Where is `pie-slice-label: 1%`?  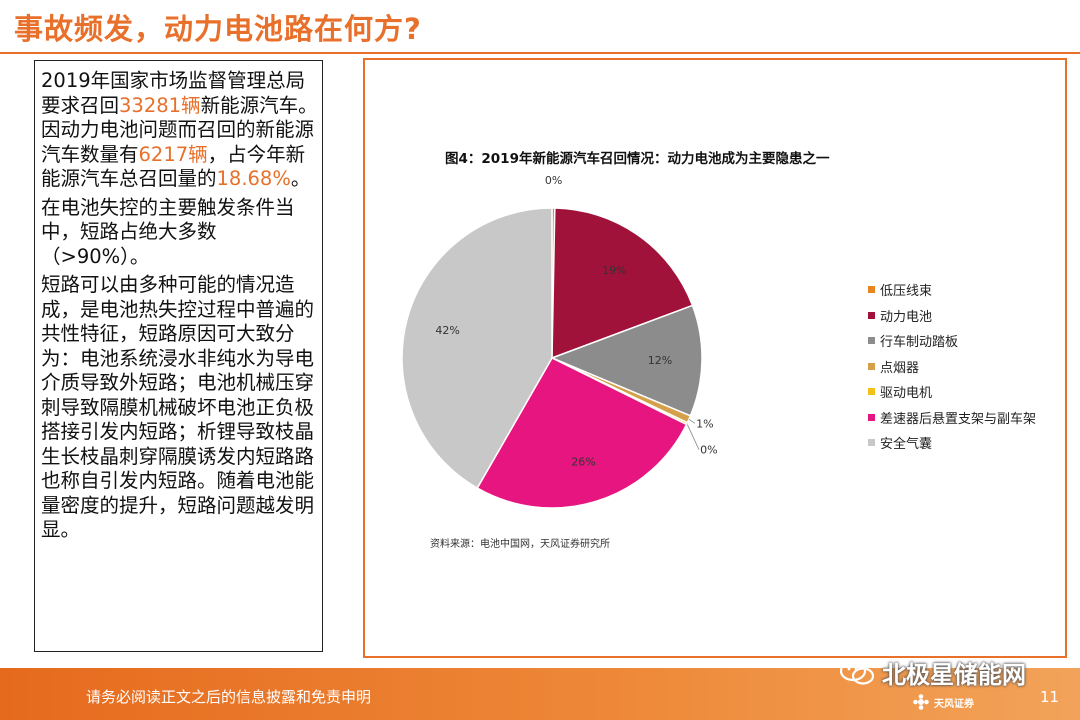
pie-slice-label: 1% is located at coordinates (704, 423).